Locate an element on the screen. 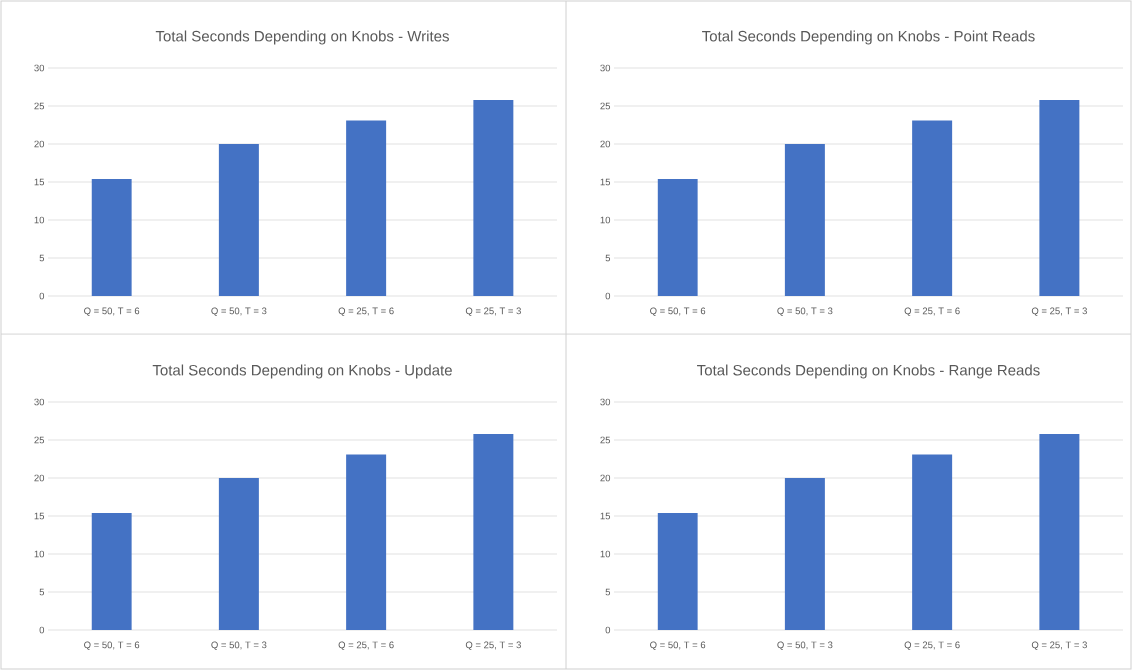 Image resolution: width=1132 pixels, height=670 pixels. chart-title: Total Seconds Depending on Knobs - Update is located at coordinates (302, 371).